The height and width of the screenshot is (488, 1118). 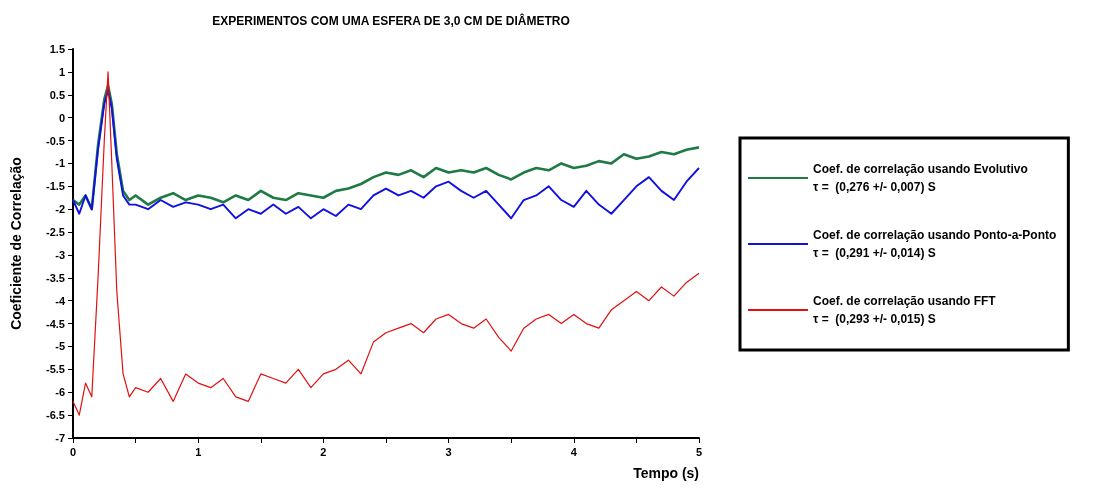 I want to click on legend-label: Coef. de correlação usando FFT τ = (0,293 +/- 0,015) S, so click(x=905, y=310).